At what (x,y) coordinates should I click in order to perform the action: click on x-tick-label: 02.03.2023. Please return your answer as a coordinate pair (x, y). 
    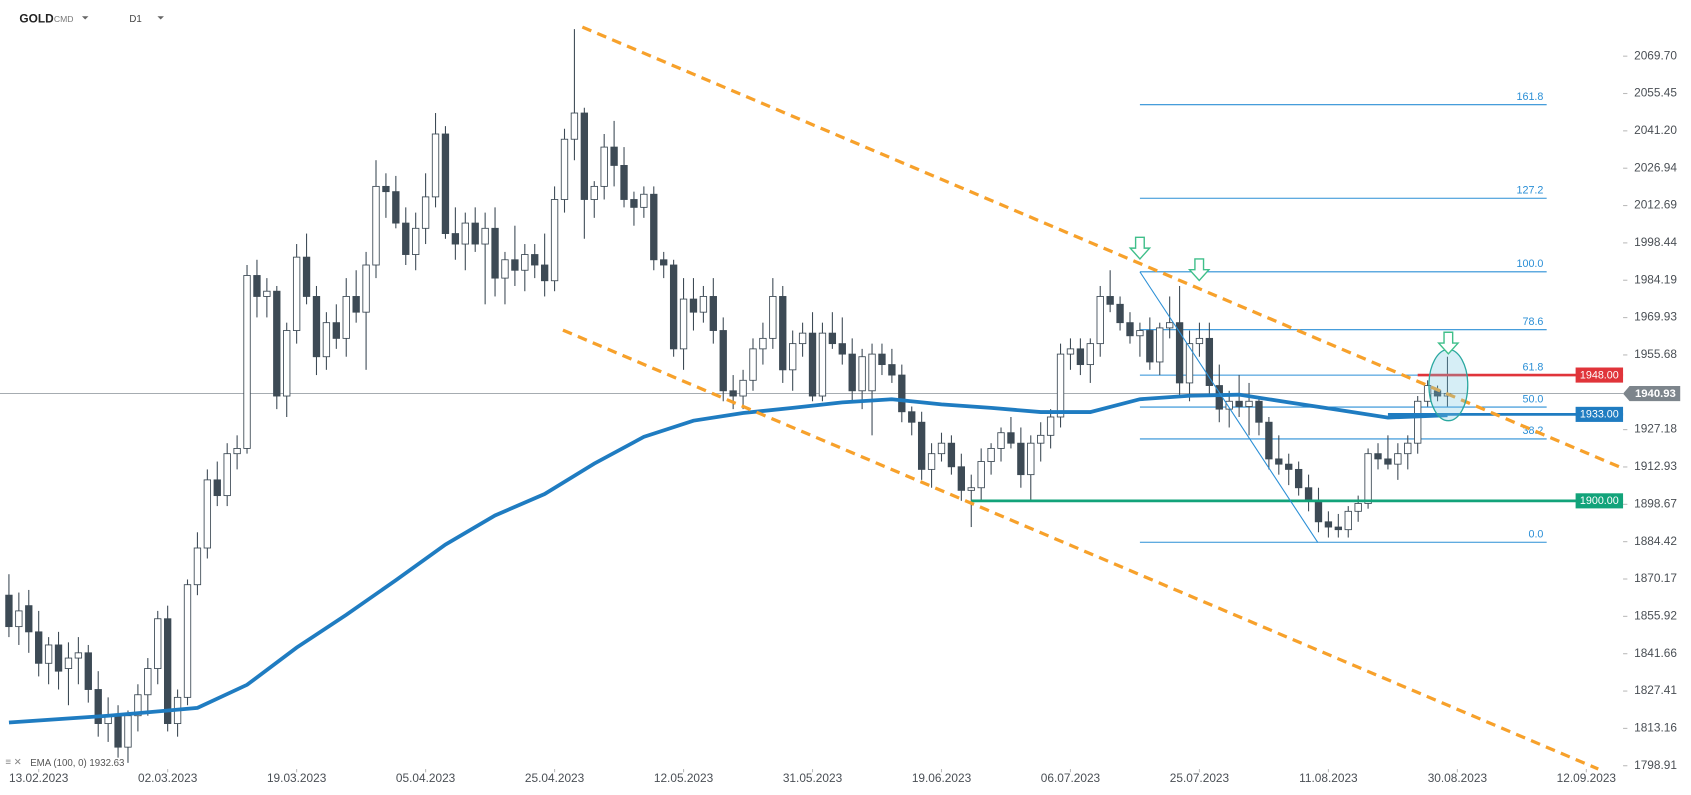
    Looking at the image, I should click on (168, 778).